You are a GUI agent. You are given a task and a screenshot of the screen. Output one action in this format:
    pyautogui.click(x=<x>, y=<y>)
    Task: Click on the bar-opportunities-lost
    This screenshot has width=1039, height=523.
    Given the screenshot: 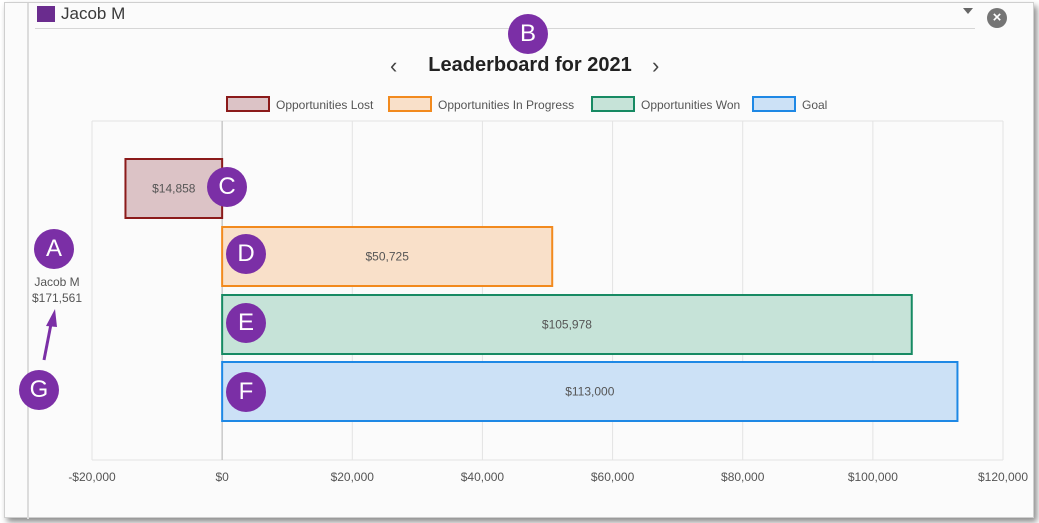 What is the action you would take?
    pyautogui.click(x=174, y=188)
    